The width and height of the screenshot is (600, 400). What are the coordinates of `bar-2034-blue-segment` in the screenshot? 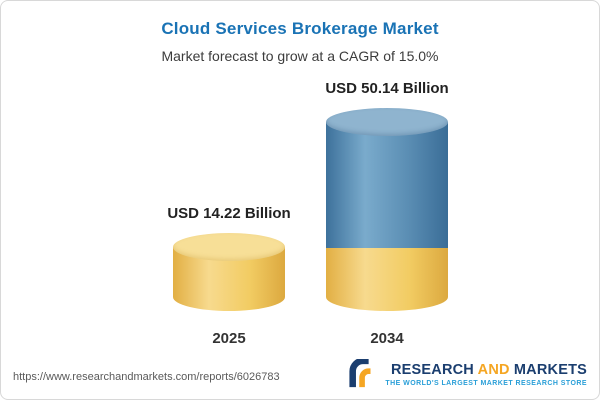 It's located at (387, 185).